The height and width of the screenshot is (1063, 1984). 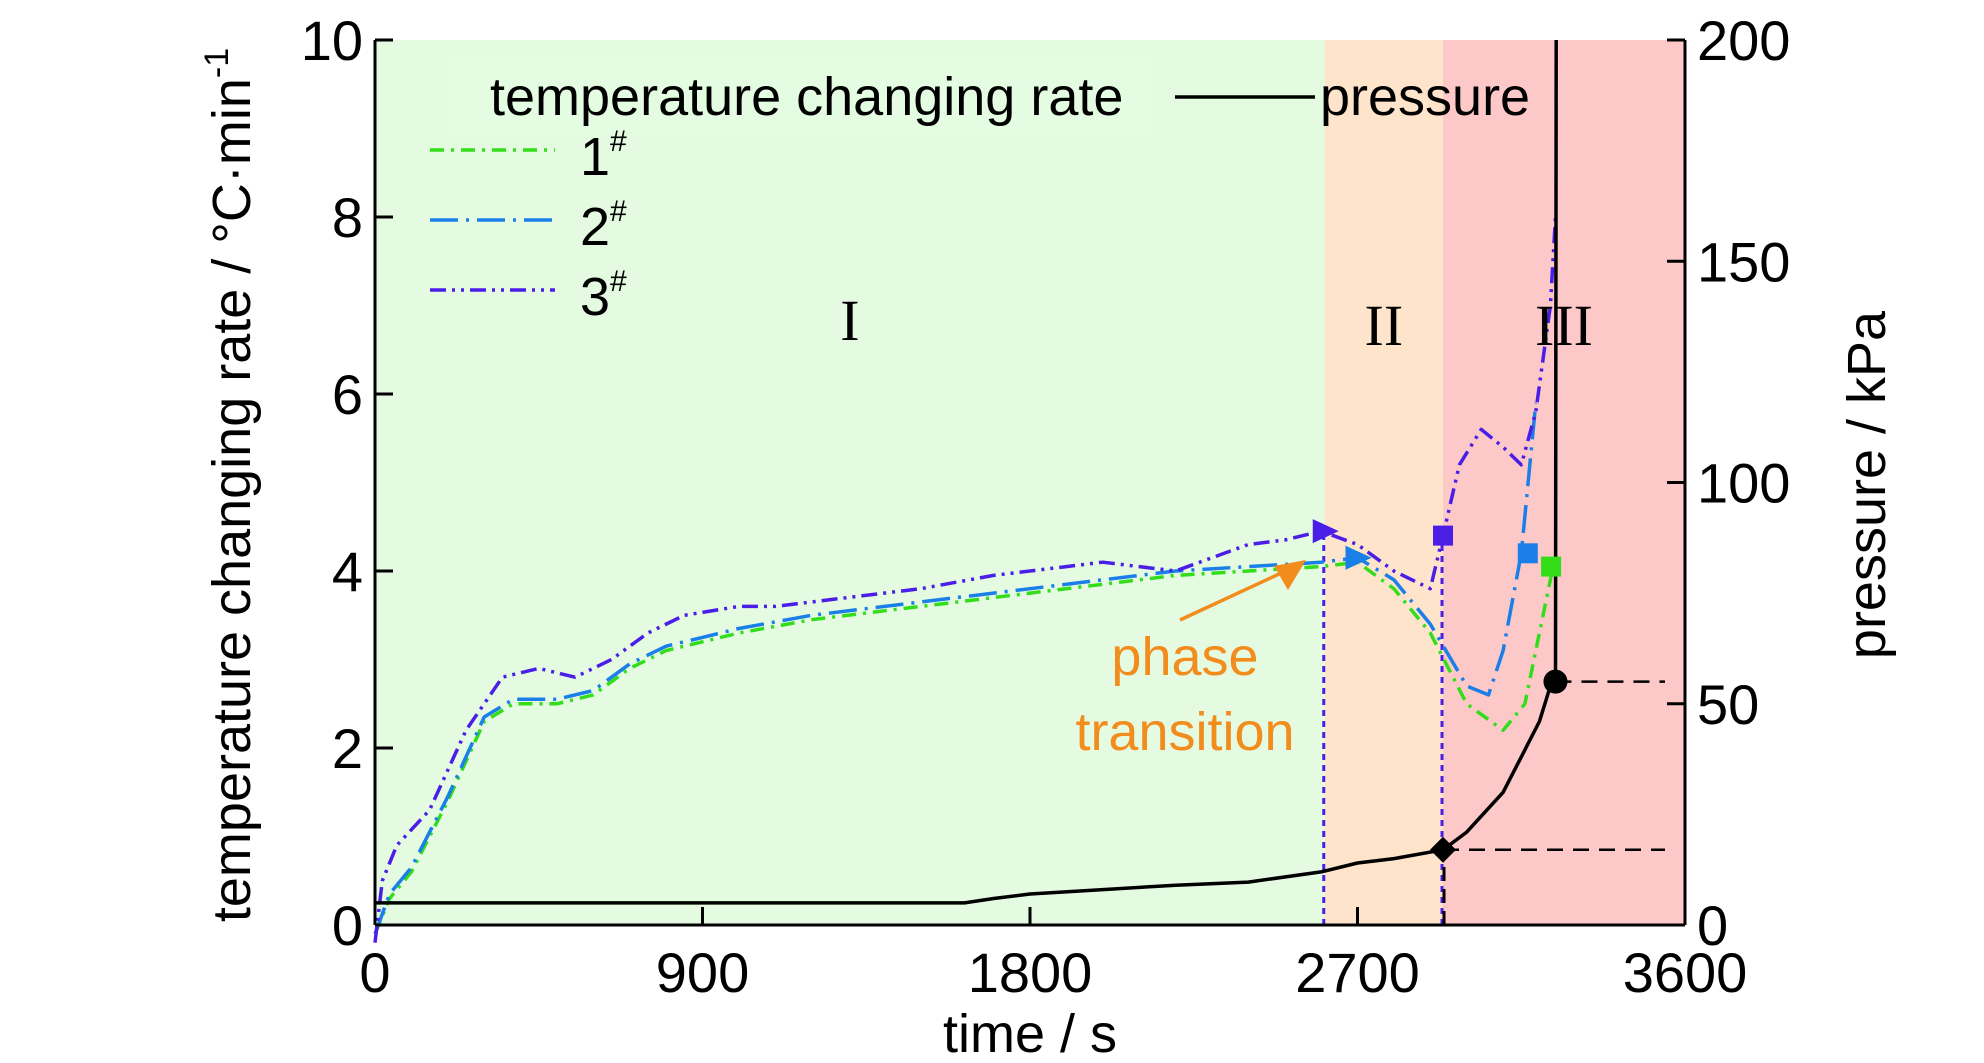 What do you see at coordinates (1184, 732) in the screenshot?
I see `annotation-line-2: transition` at bounding box center [1184, 732].